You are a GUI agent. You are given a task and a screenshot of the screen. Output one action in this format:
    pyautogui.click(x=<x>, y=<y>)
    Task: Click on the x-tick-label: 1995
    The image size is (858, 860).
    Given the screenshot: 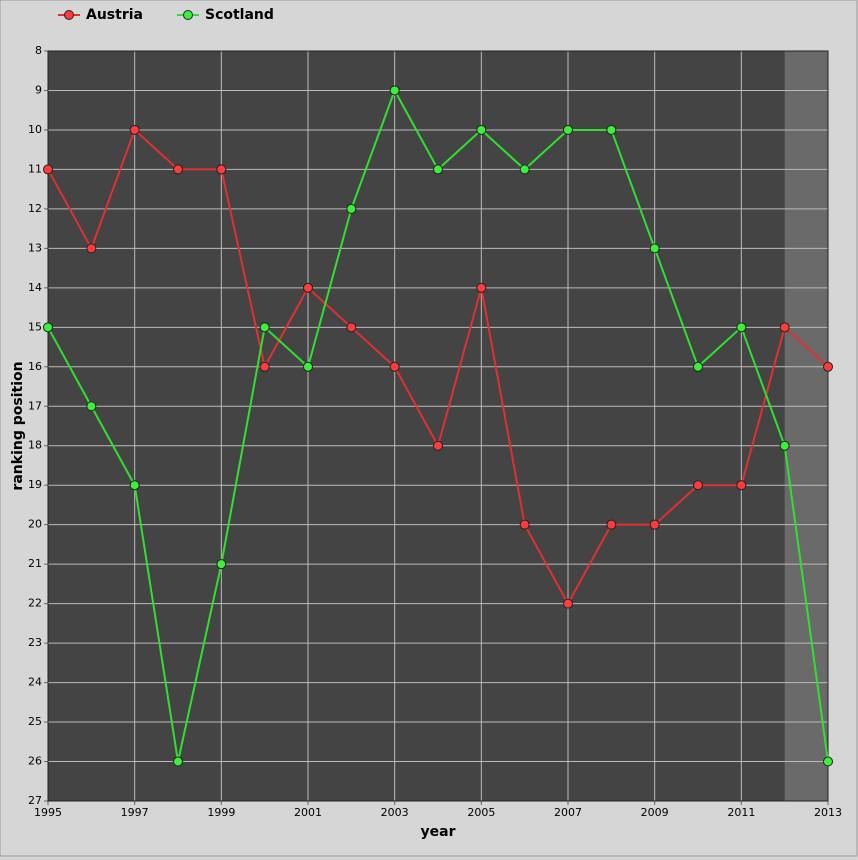 What is the action you would take?
    pyautogui.click(x=48, y=812)
    